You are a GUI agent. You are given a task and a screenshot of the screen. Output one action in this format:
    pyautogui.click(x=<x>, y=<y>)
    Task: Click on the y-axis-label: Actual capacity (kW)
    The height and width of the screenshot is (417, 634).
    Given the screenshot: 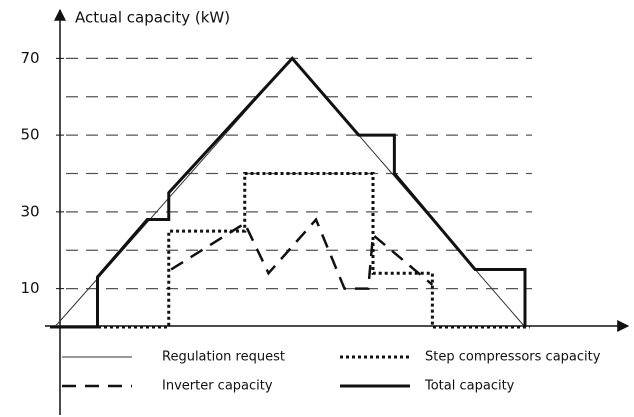 What is the action you would take?
    pyautogui.click(x=152, y=18)
    